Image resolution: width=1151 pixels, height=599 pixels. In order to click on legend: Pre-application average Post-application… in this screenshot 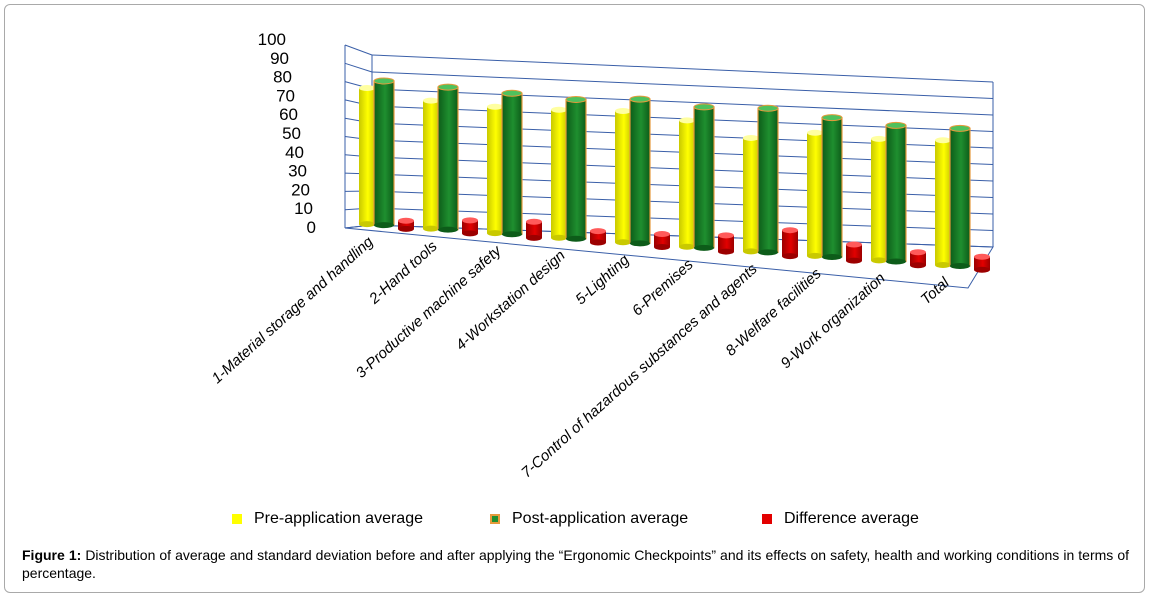, I will do `click(575, 522)`.